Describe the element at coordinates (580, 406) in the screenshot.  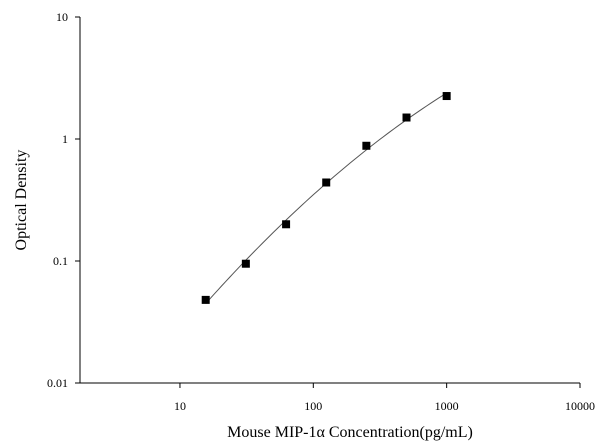
I see `x-tick-label: 10000` at that location.